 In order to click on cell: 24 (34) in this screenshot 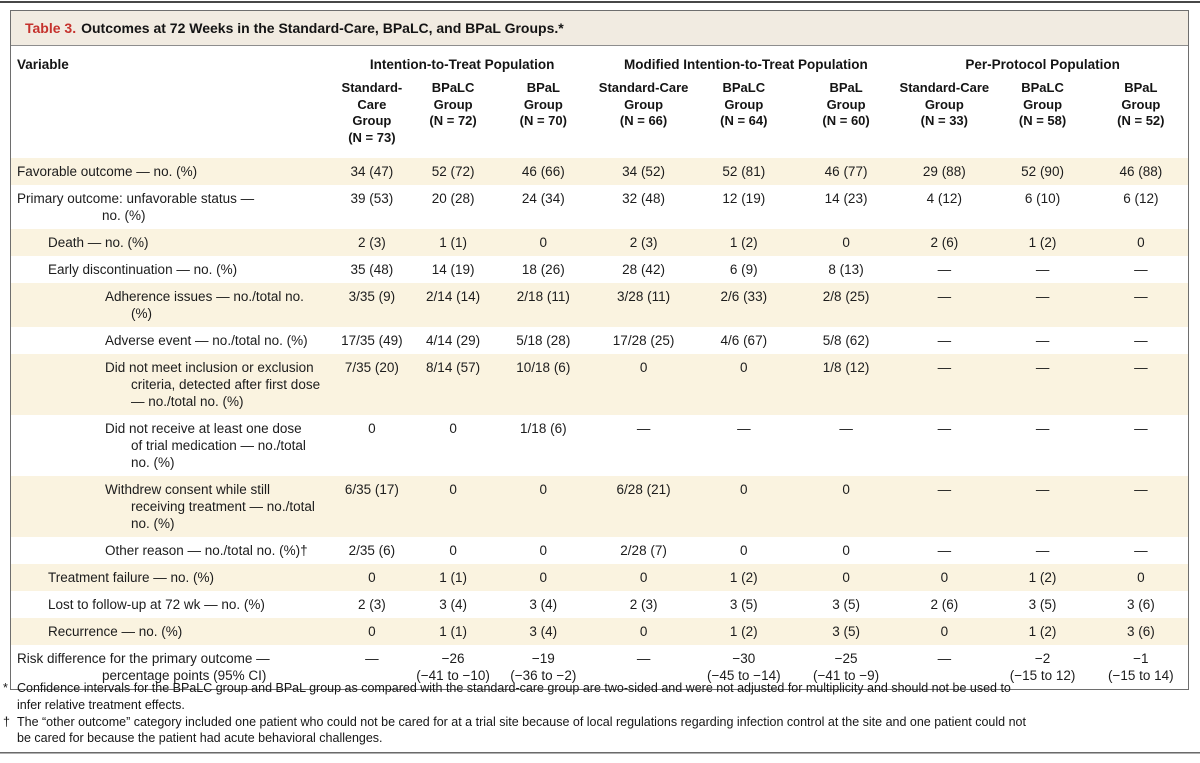, I will do `click(543, 198)`.